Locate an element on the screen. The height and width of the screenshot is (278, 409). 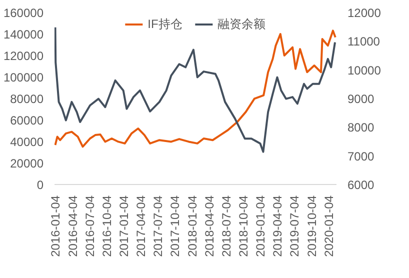
x-tick-label: 2019-10-04 is located at coordinates (311, 226).